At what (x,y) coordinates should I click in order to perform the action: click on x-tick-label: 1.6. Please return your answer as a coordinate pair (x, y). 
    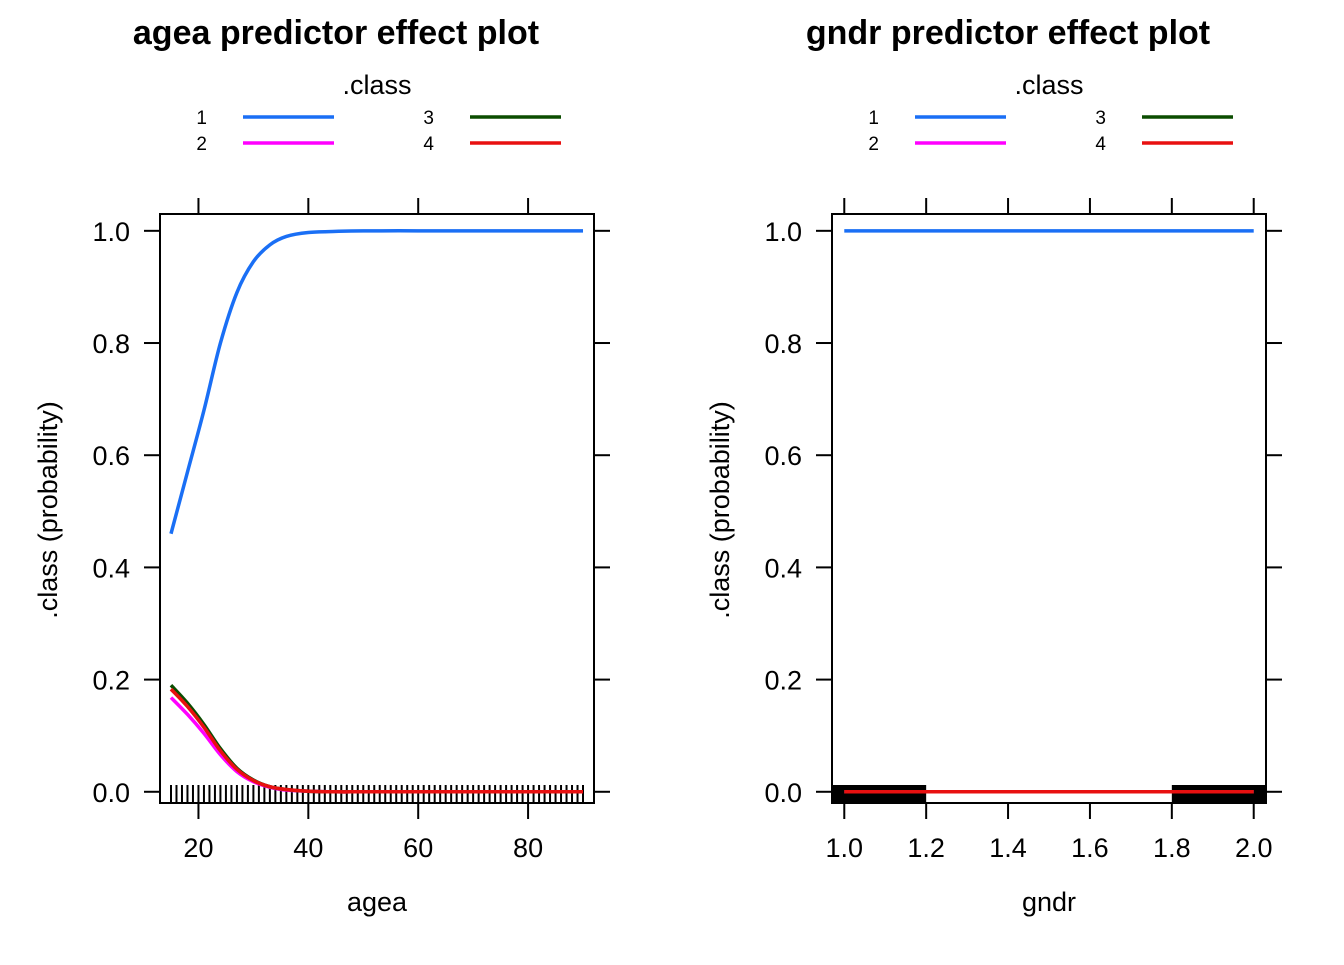
    Looking at the image, I should click on (1090, 848).